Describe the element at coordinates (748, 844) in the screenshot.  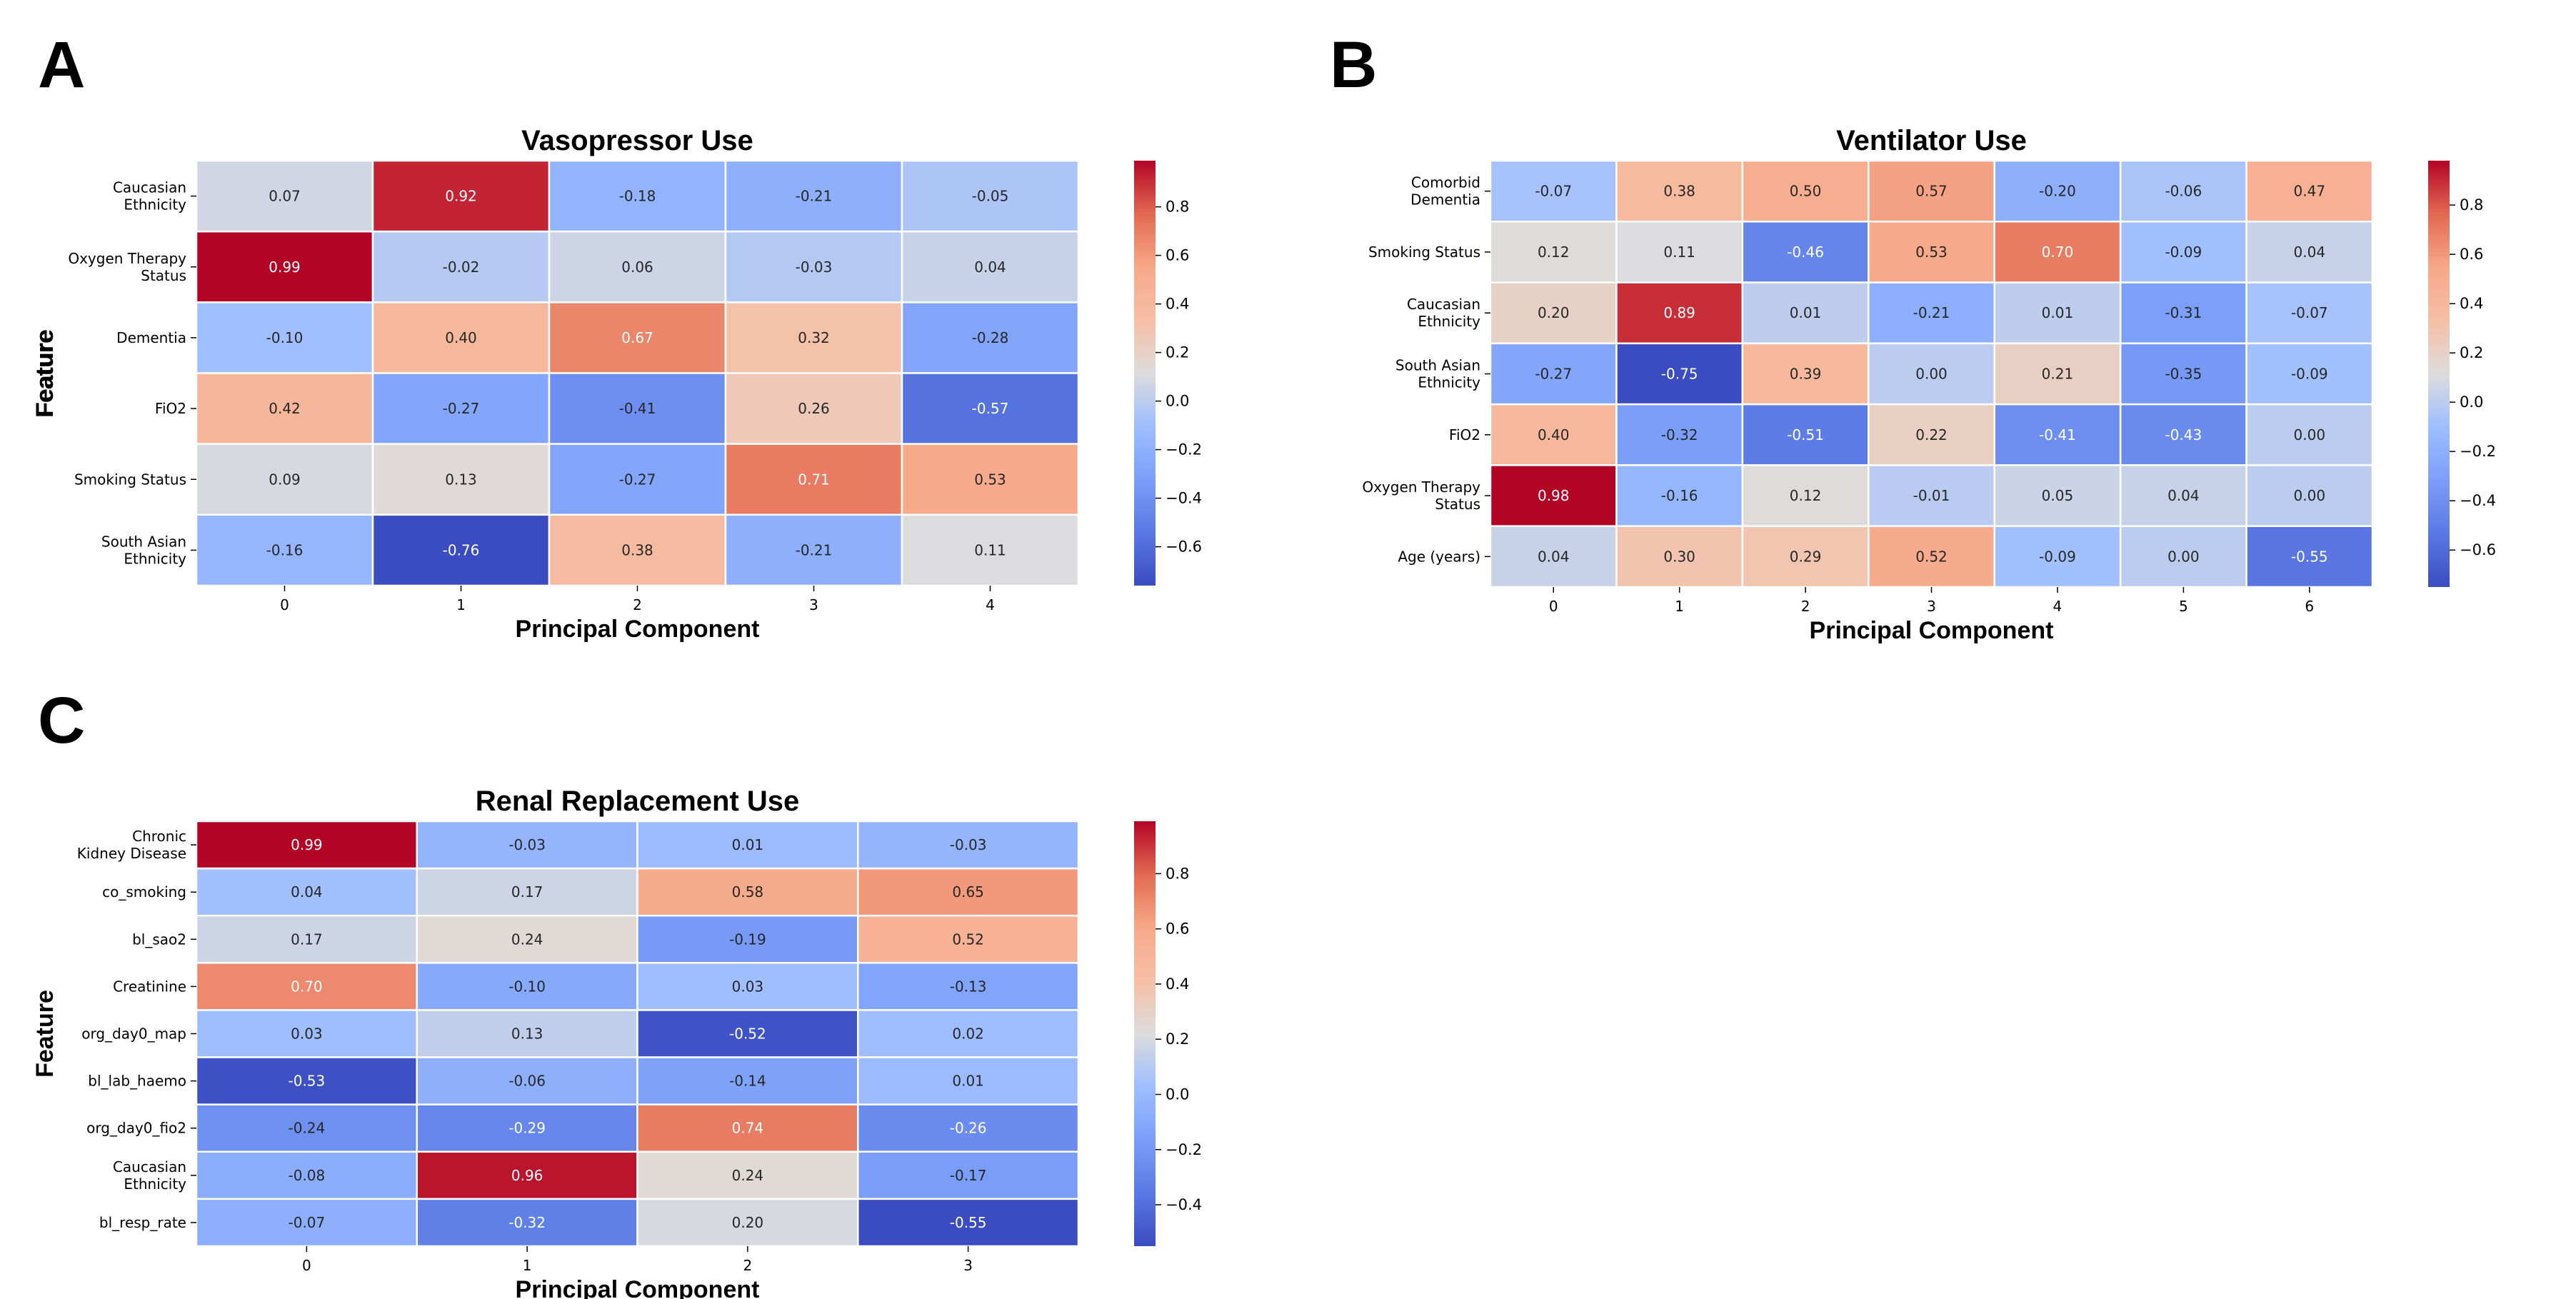
I see `cell-value-label: 0.01` at that location.